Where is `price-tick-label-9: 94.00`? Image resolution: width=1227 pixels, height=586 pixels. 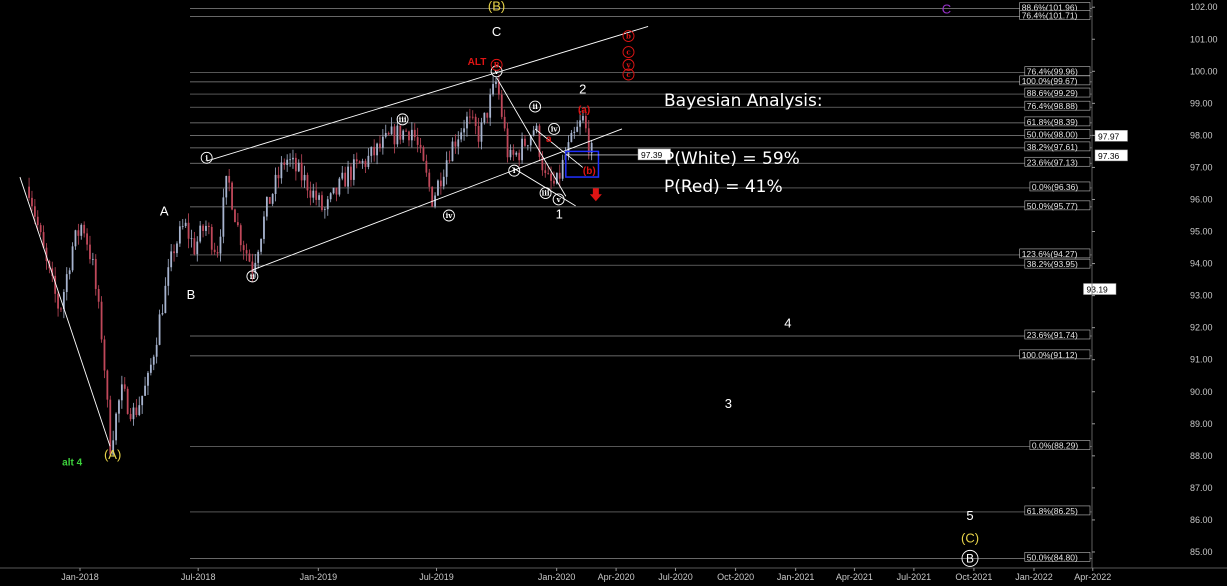 price-tick-label-9: 94.00 is located at coordinates (1201, 264).